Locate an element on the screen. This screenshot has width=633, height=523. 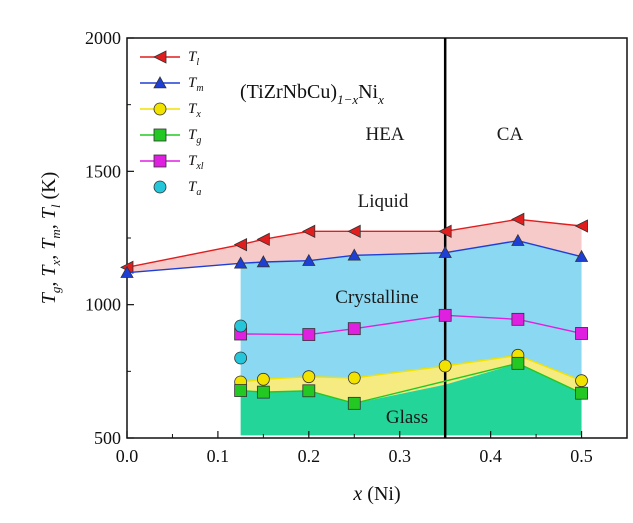
legend-entry: Tg is located at coordinates (170, 136).